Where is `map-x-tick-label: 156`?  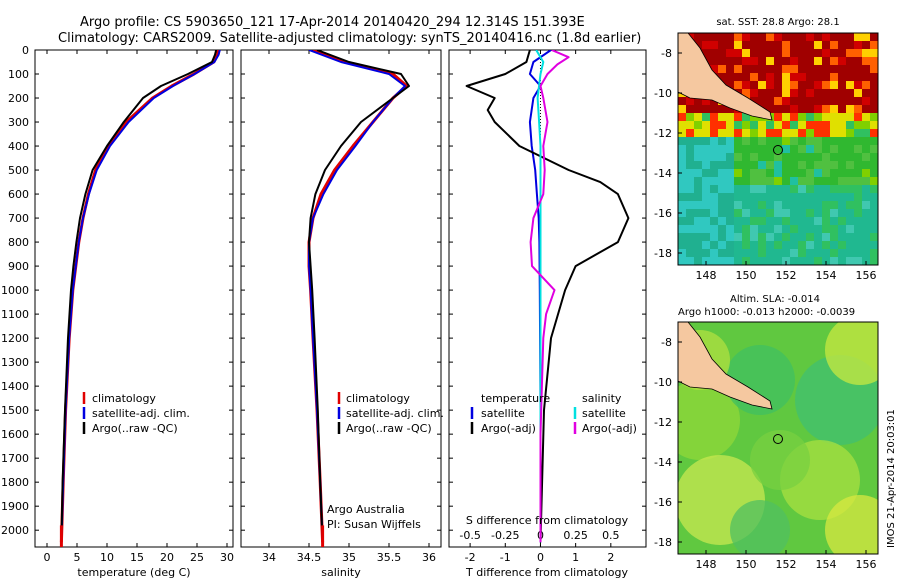
map-x-tick-label: 156 is located at coordinates (866, 275).